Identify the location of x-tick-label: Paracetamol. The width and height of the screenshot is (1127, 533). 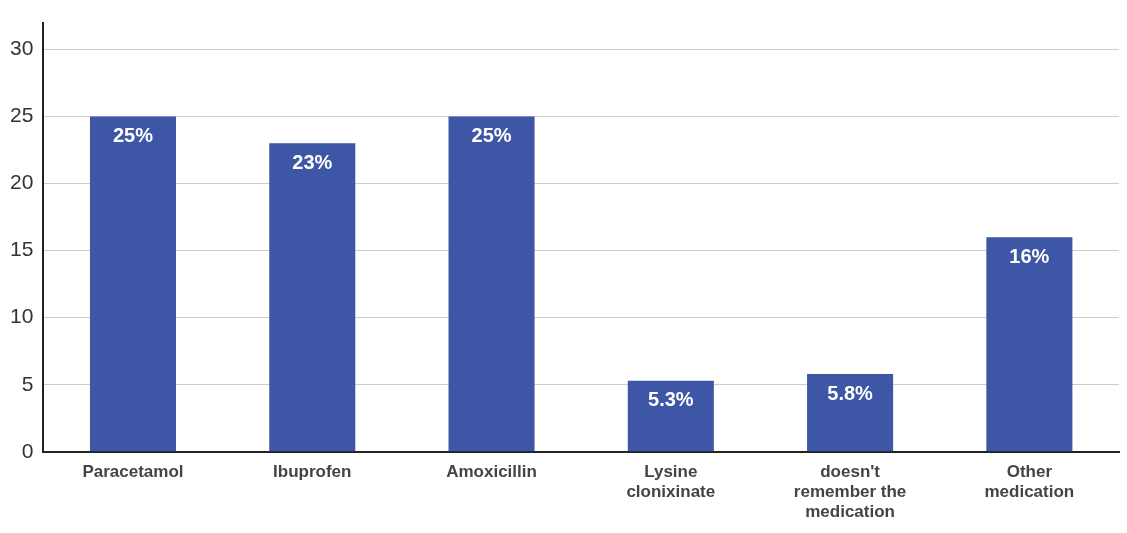
(133, 471).